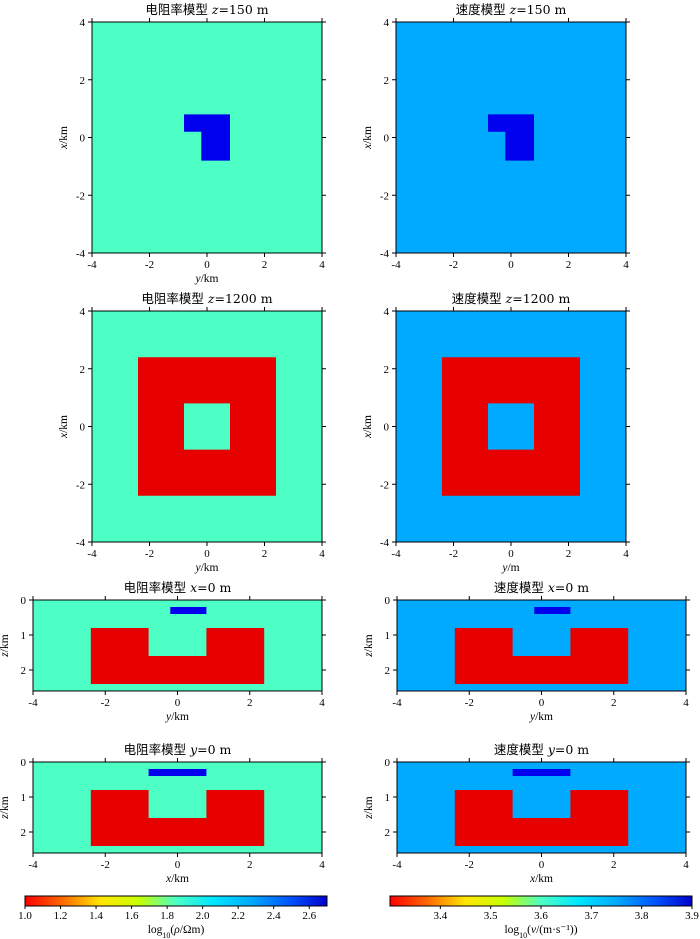 The image size is (700, 939). What do you see at coordinates (178, 587) in the screenshot?
I see `panel-title: 电阻率模型 x=0 m` at bounding box center [178, 587].